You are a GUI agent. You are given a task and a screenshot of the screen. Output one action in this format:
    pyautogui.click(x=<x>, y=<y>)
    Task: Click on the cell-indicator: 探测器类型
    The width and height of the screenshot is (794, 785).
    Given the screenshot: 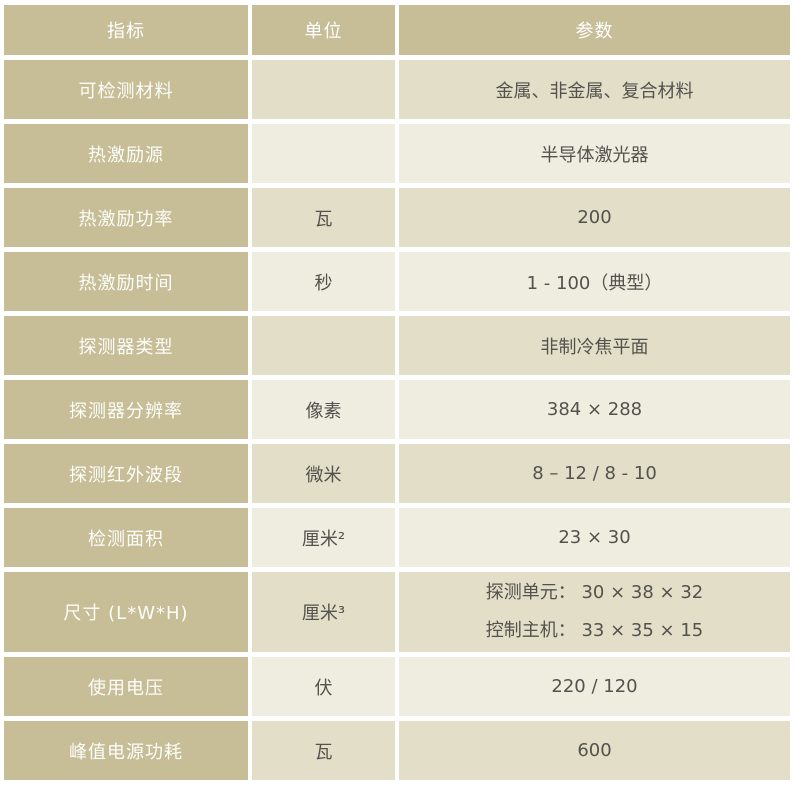 What is the action you would take?
    pyautogui.click(x=126, y=345)
    